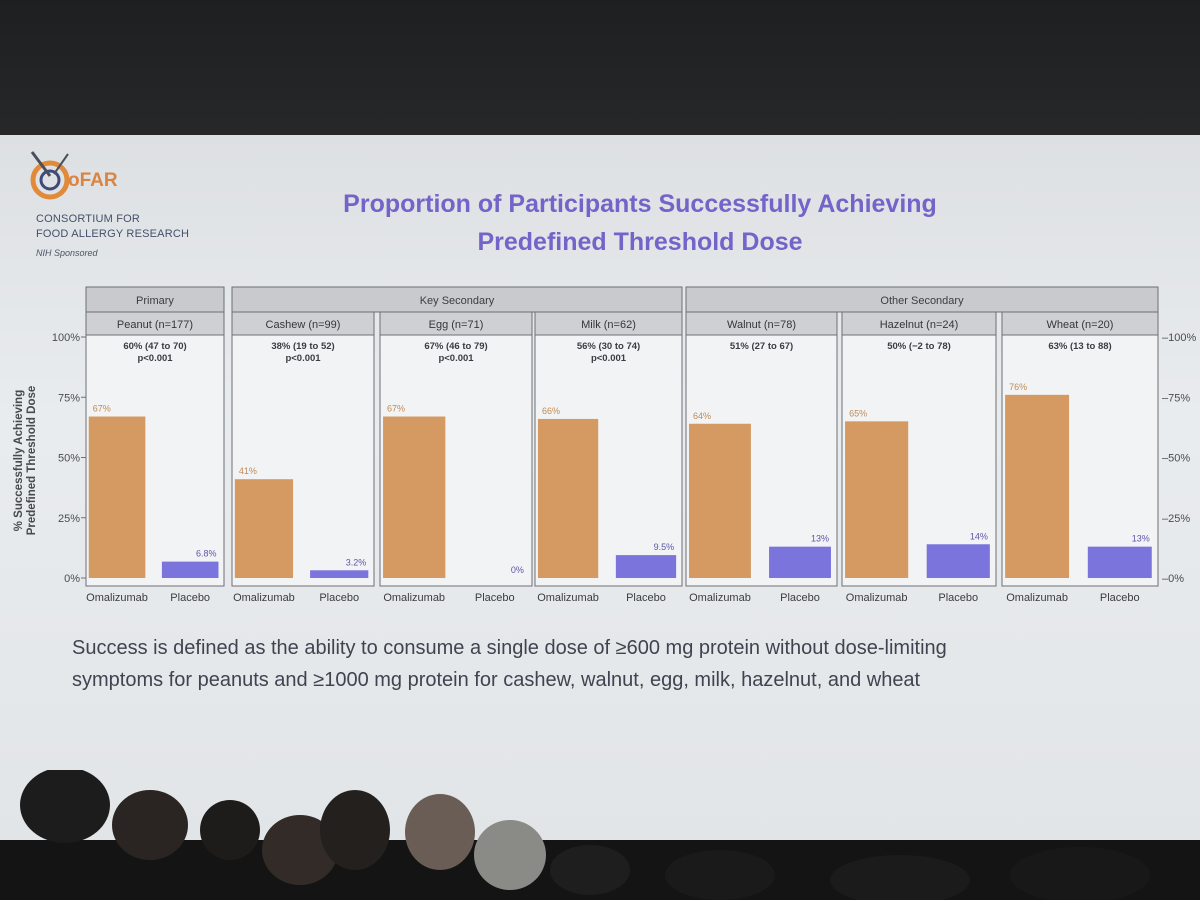 The height and width of the screenshot is (900, 1200). I want to click on bar-value-label: 9.5%, so click(664, 547).